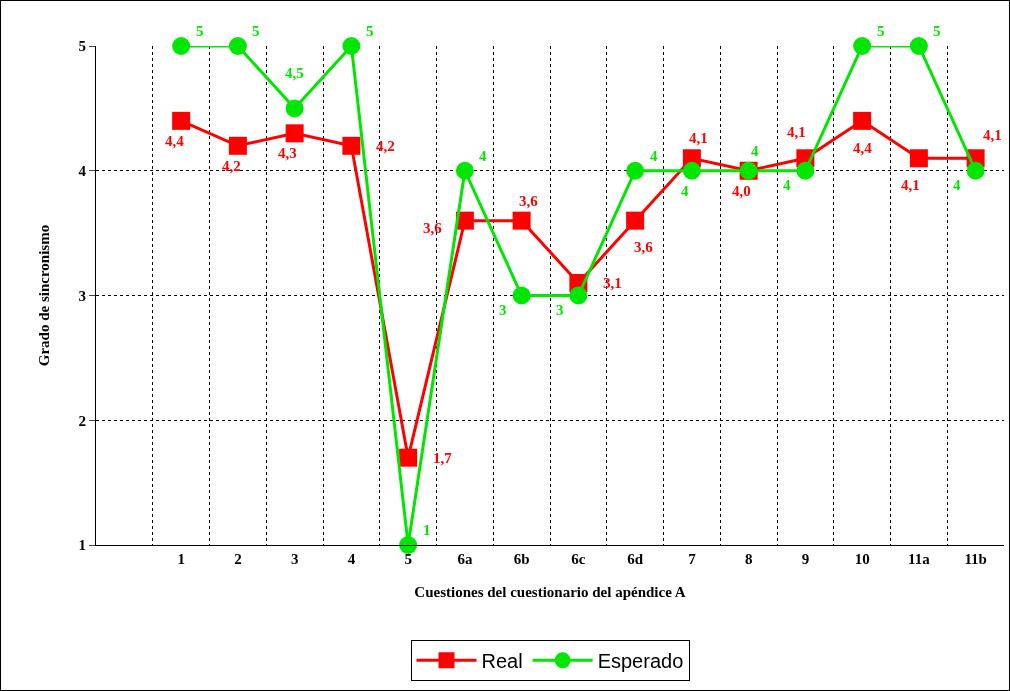 This screenshot has width=1010, height=691. Describe the element at coordinates (465, 559) in the screenshot. I see `x-tick-label: 6a` at that location.